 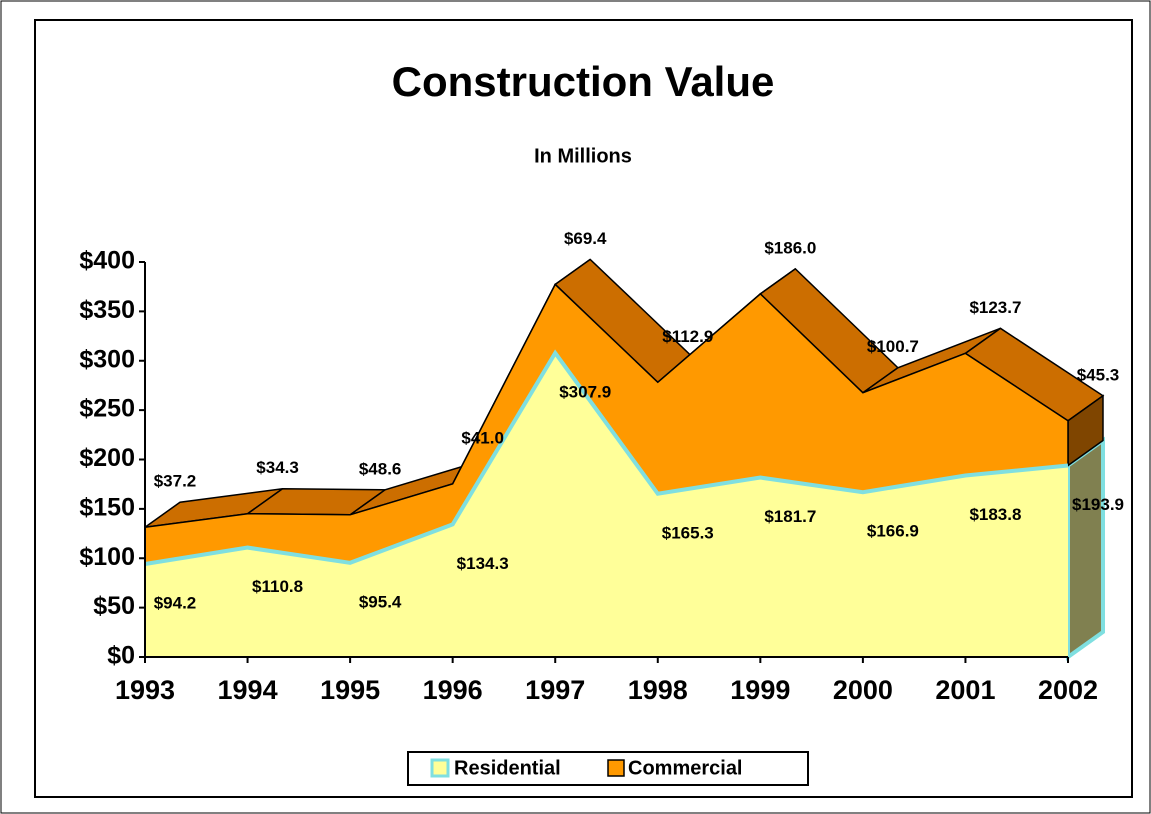 What do you see at coordinates (685, 768) in the screenshot?
I see `legend-label: Commercial` at bounding box center [685, 768].